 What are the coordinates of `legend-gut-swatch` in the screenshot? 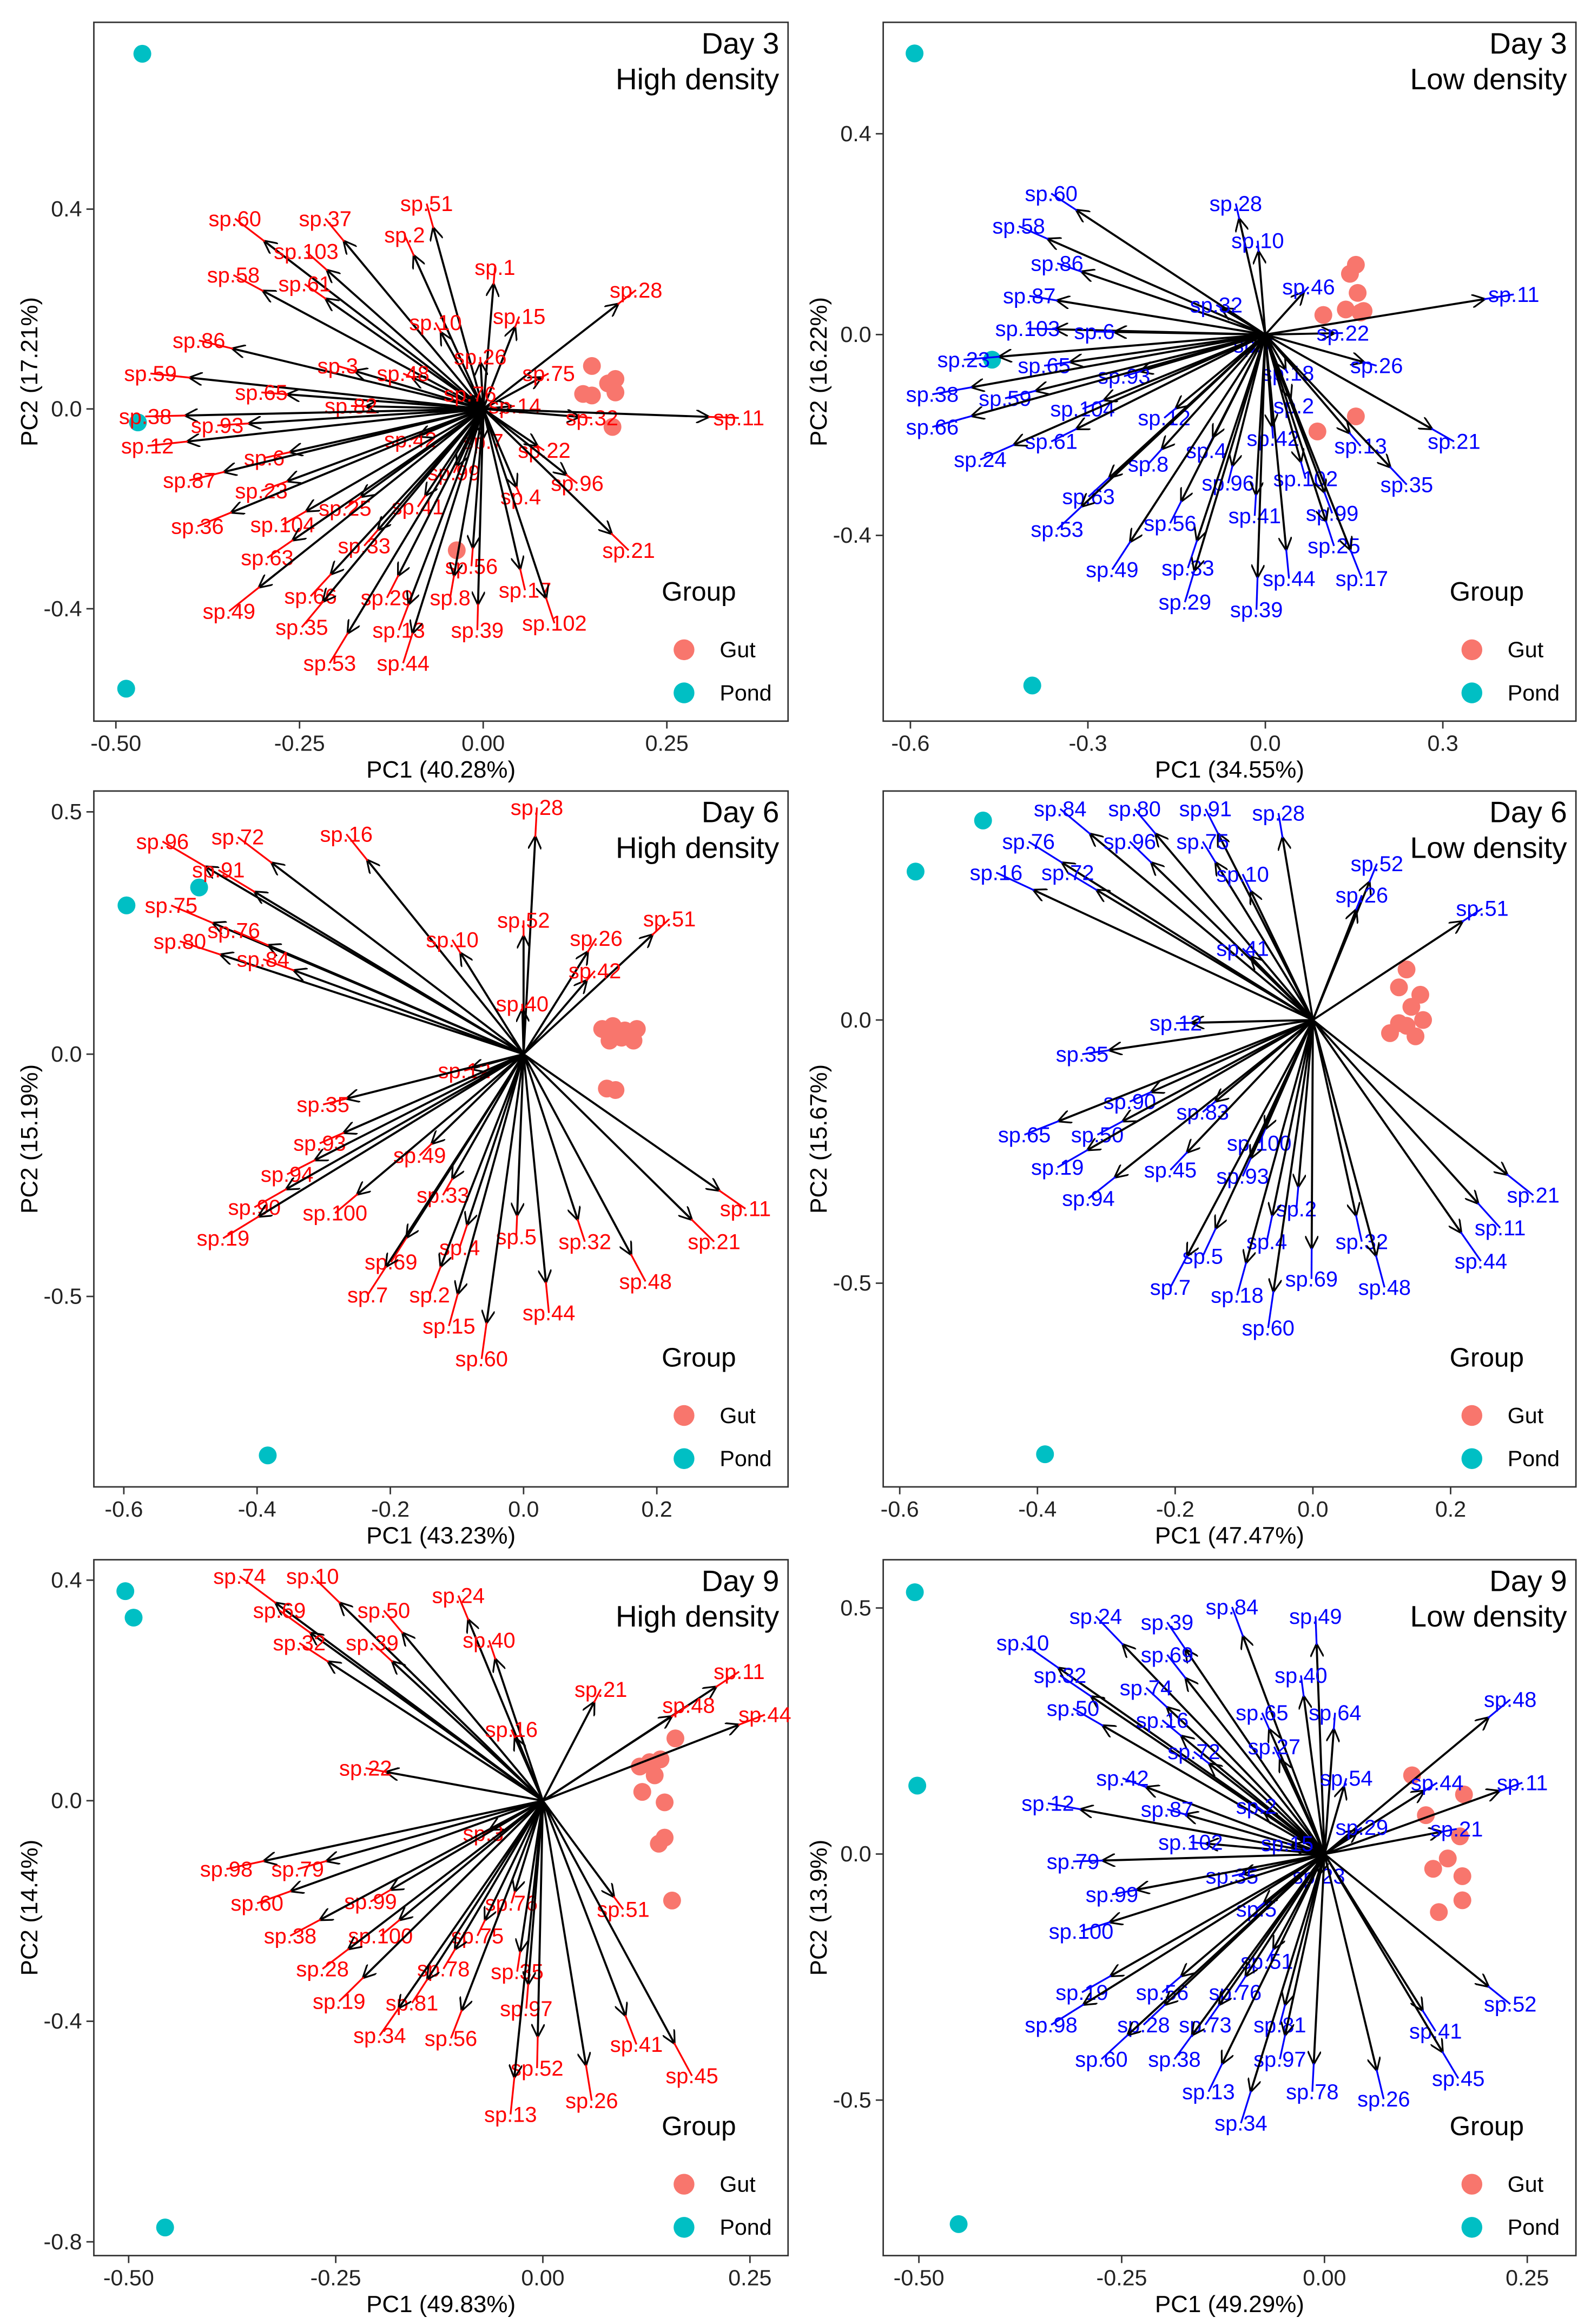 It's located at (1472, 1415).